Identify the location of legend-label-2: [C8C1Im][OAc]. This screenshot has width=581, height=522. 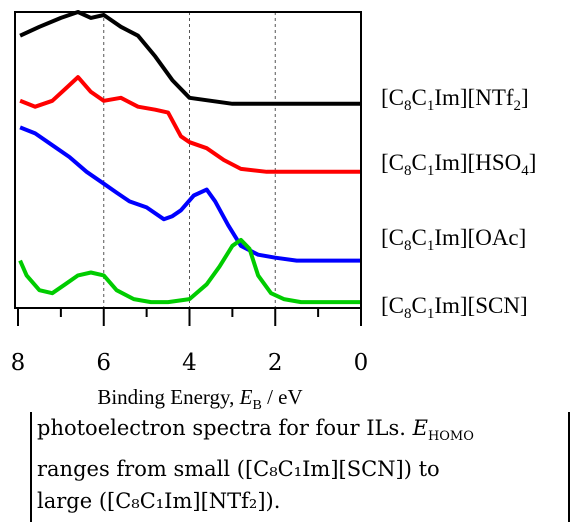
(453, 239).